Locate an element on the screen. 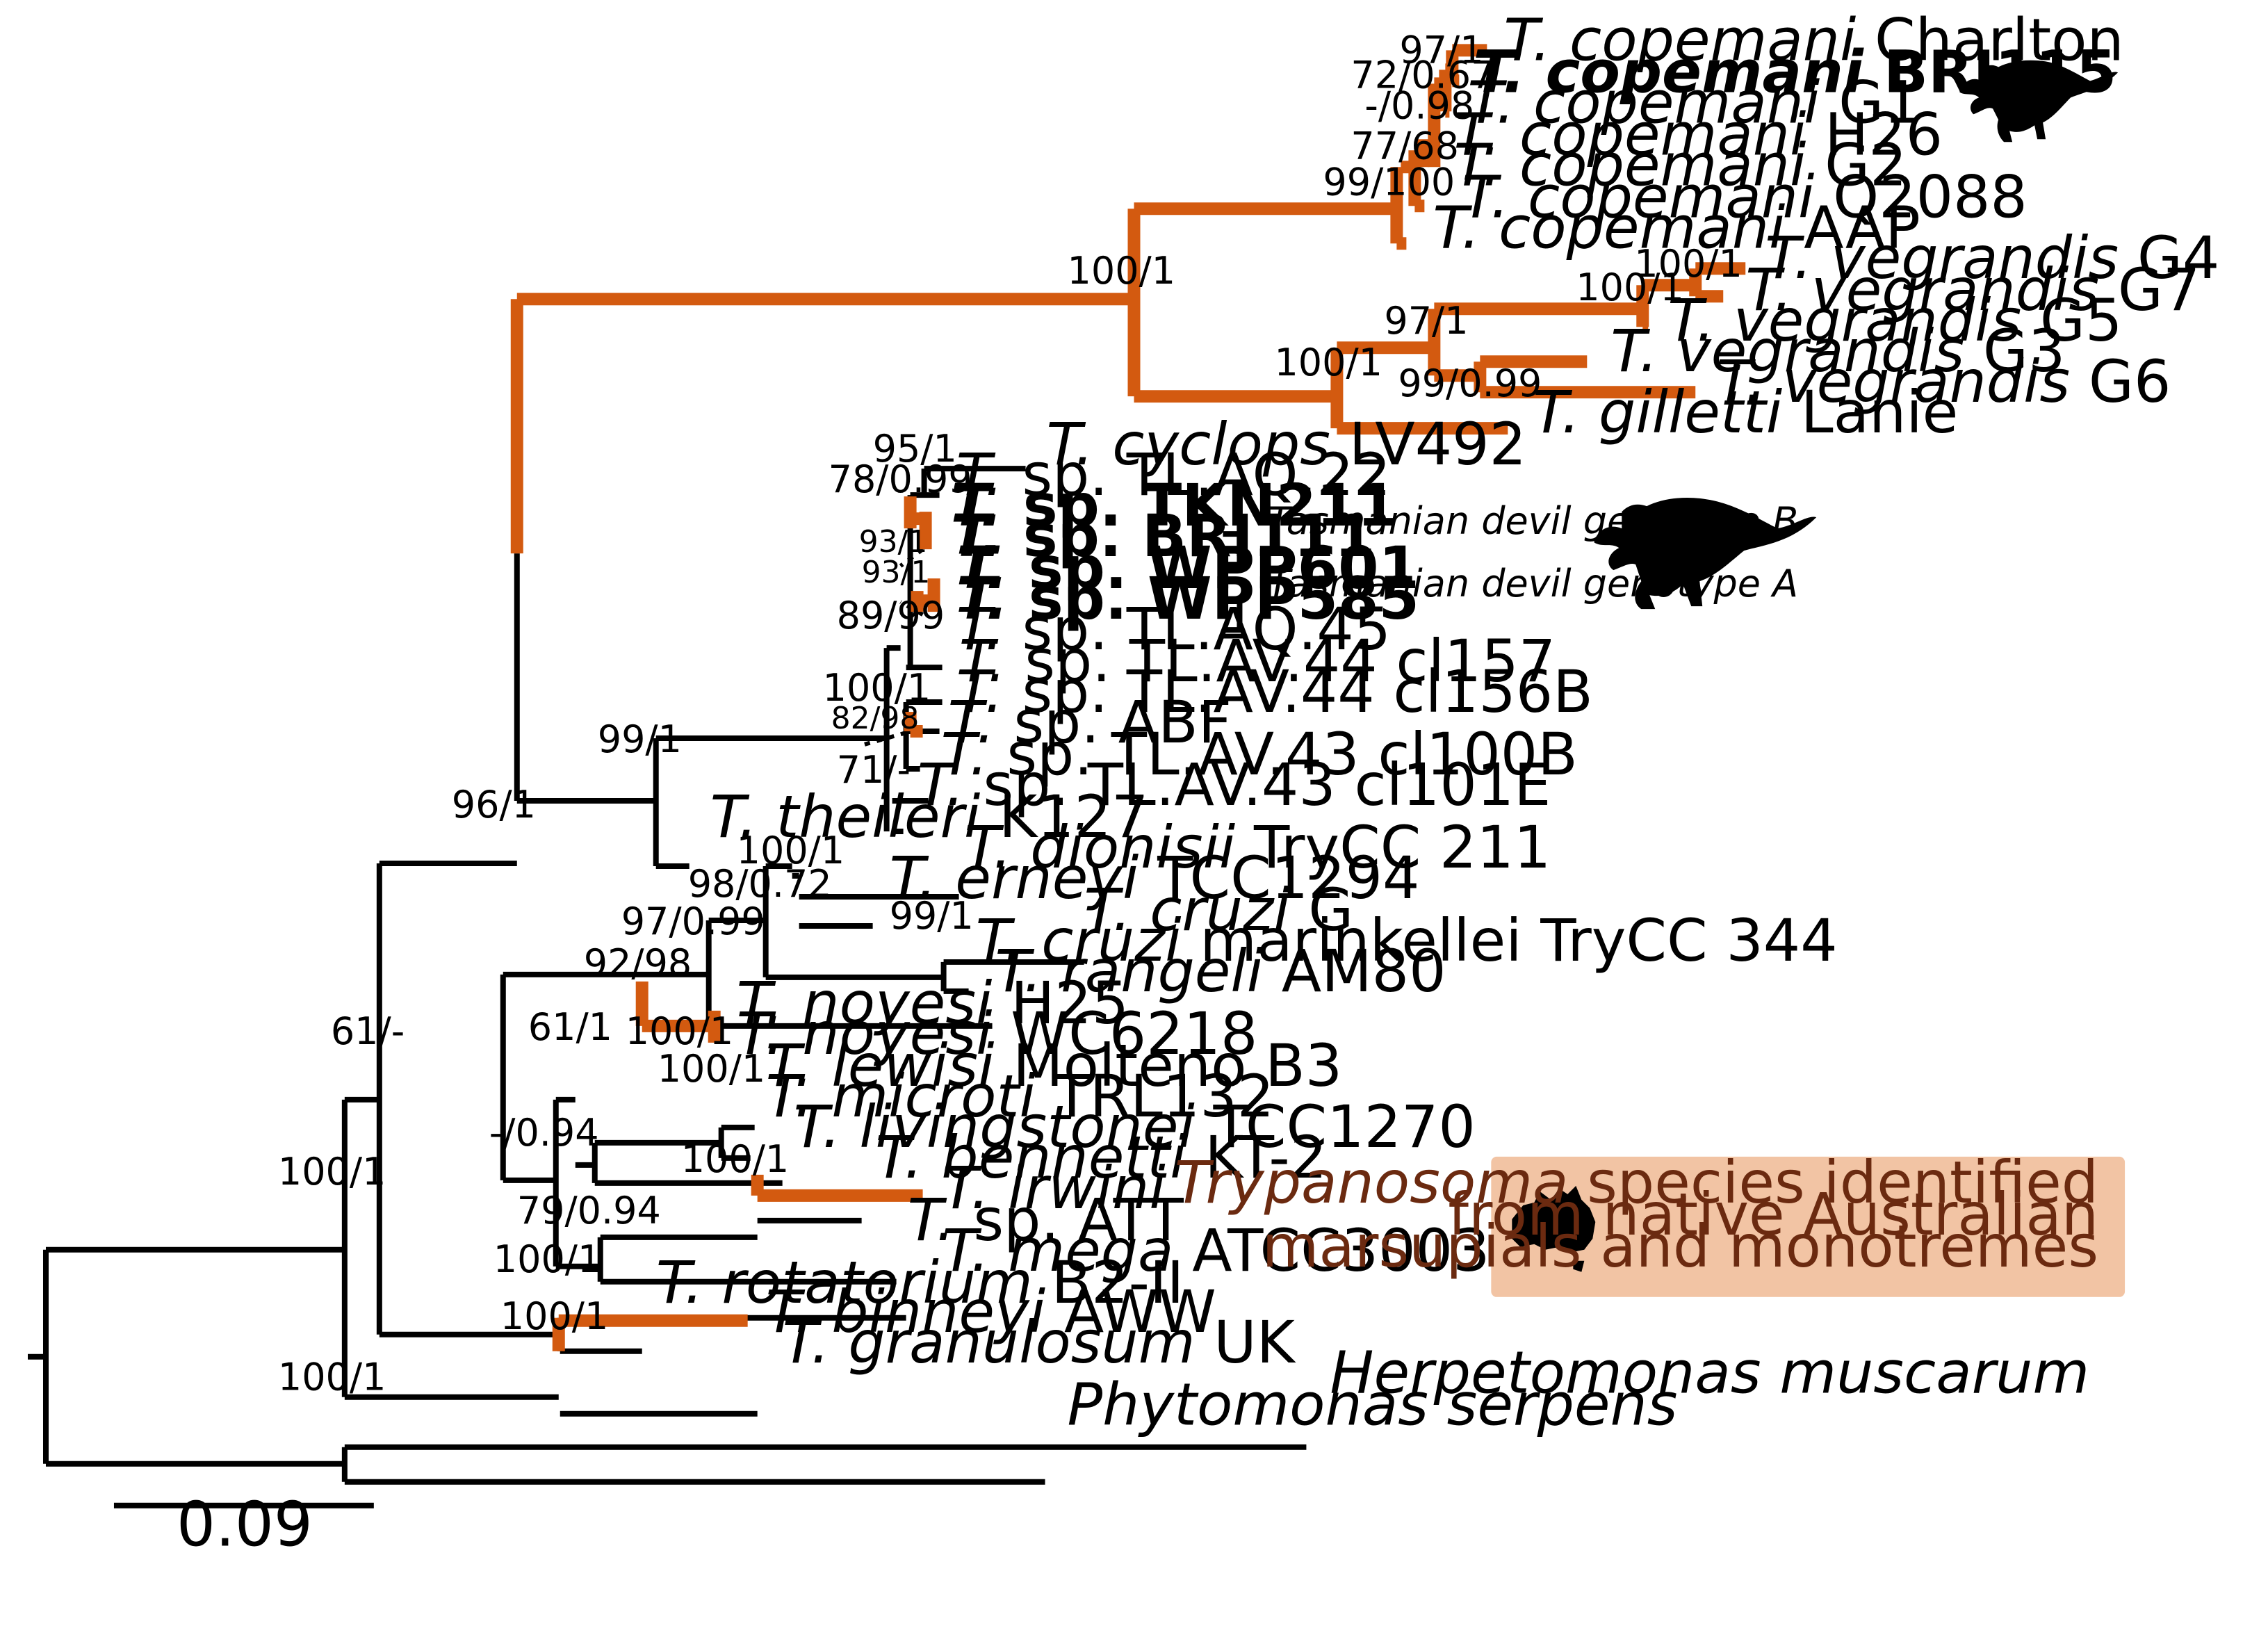 The image size is (2268, 1635). taxon-label: T. sp. TL.AV.43 cl100B is located at coordinates (1259, 754).